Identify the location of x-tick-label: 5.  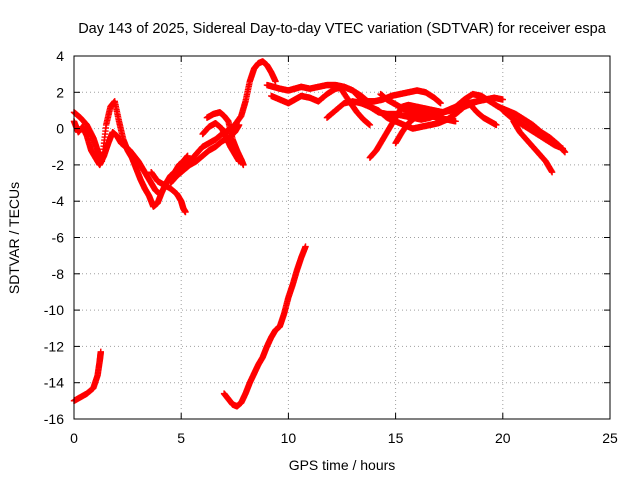
(181, 438).